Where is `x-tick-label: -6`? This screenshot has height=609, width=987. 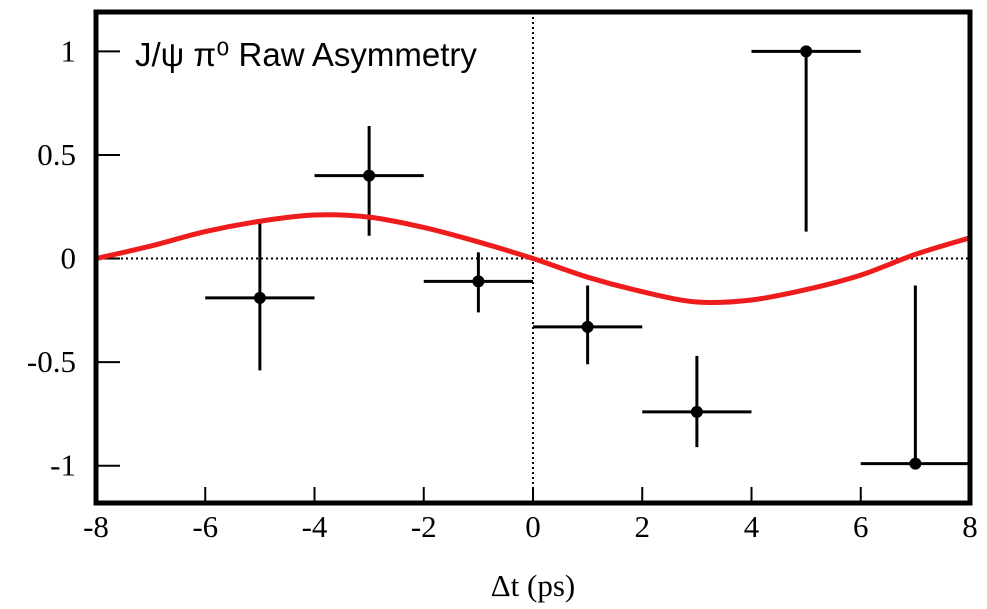
x-tick-label: -6 is located at coordinates (205, 526).